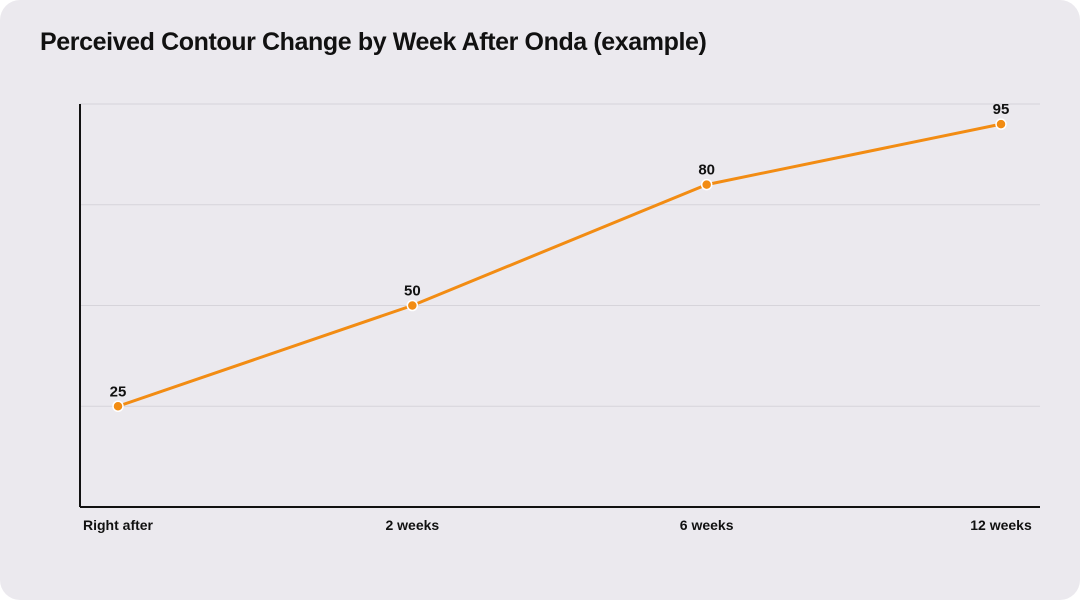 This screenshot has width=1080, height=600. Describe the element at coordinates (412, 525) in the screenshot. I see `x-tick-label: 2 weeks` at that location.